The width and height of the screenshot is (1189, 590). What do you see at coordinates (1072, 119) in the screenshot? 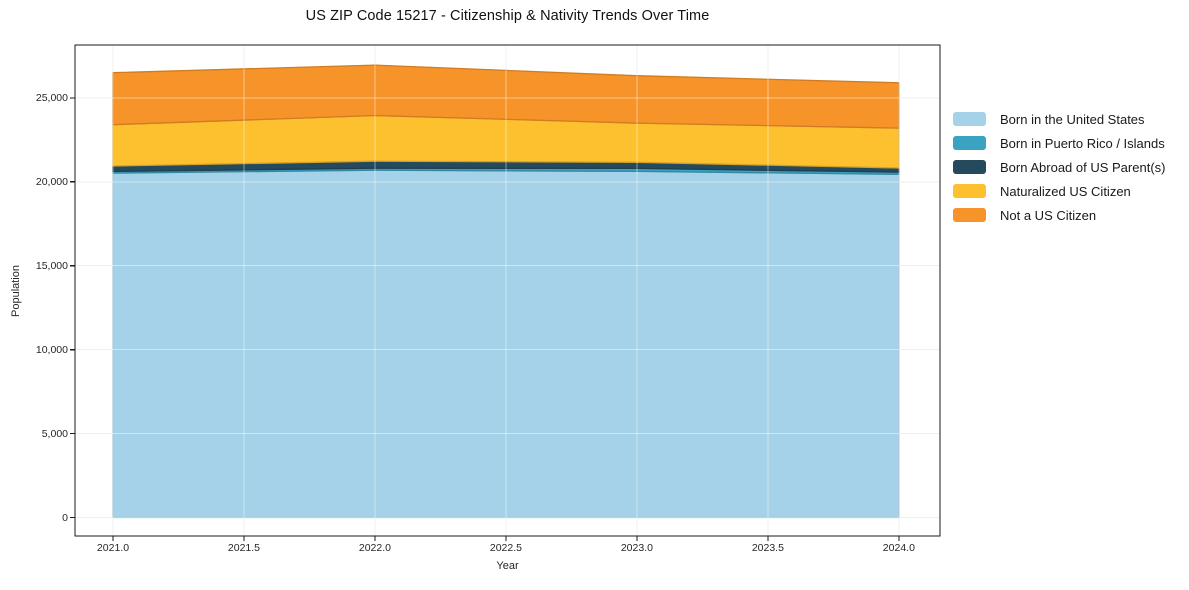
I see `legend-label: Born in the United States` at bounding box center [1072, 119].